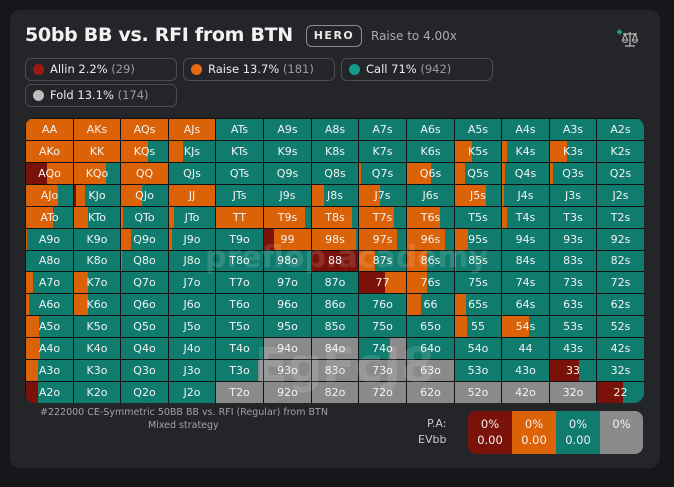  Describe the element at coordinates (287, 392) in the screenshot. I see `hand-cell: 92o` at that location.